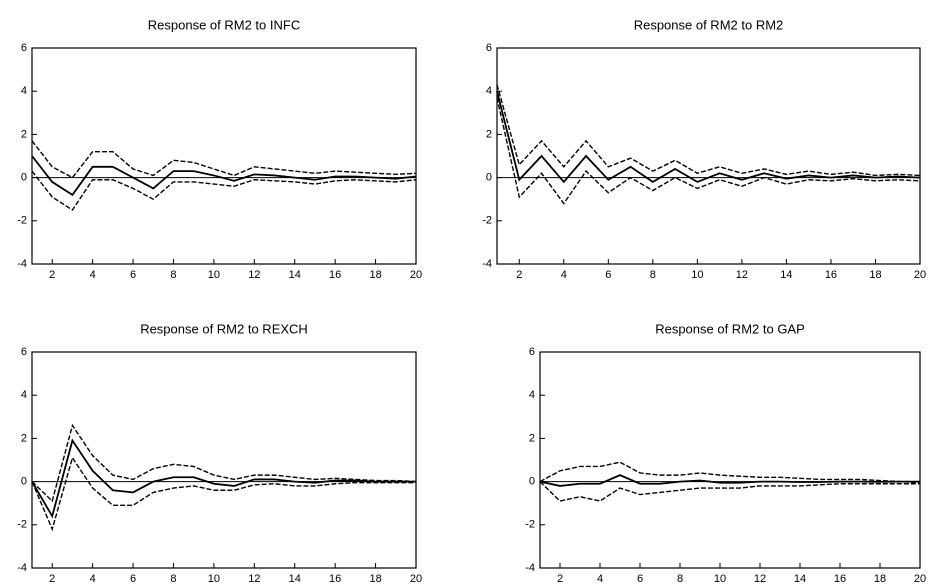 This screenshot has width=932, height=588. What do you see at coordinates (730, 328) in the screenshot?
I see `chart-title: Response of RM2 to GAP` at bounding box center [730, 328].